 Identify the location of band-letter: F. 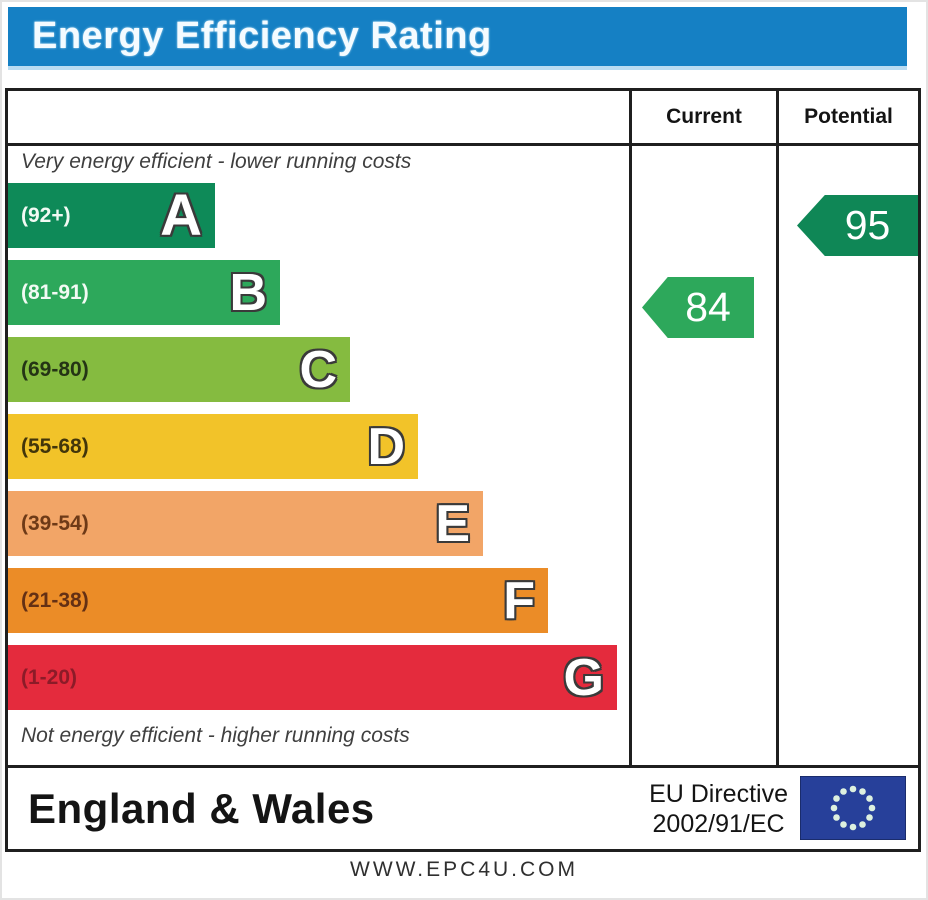
(519, 600).